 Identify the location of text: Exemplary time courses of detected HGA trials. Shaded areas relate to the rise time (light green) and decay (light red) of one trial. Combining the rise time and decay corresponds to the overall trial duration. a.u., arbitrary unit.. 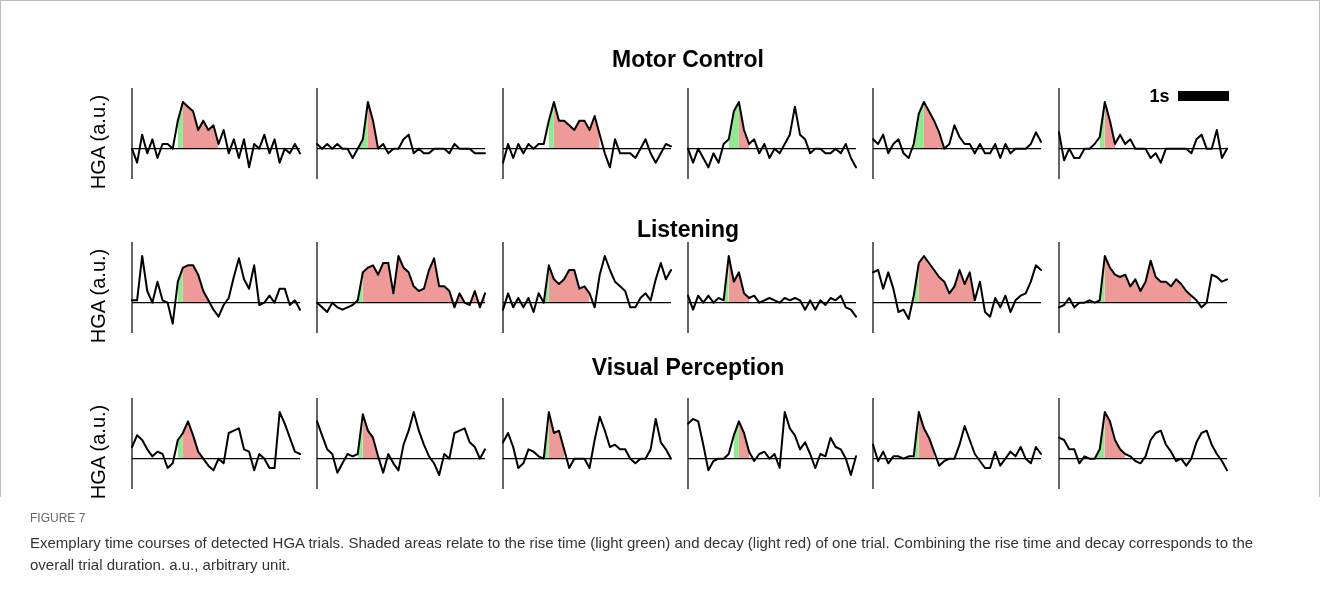
(642, 554).